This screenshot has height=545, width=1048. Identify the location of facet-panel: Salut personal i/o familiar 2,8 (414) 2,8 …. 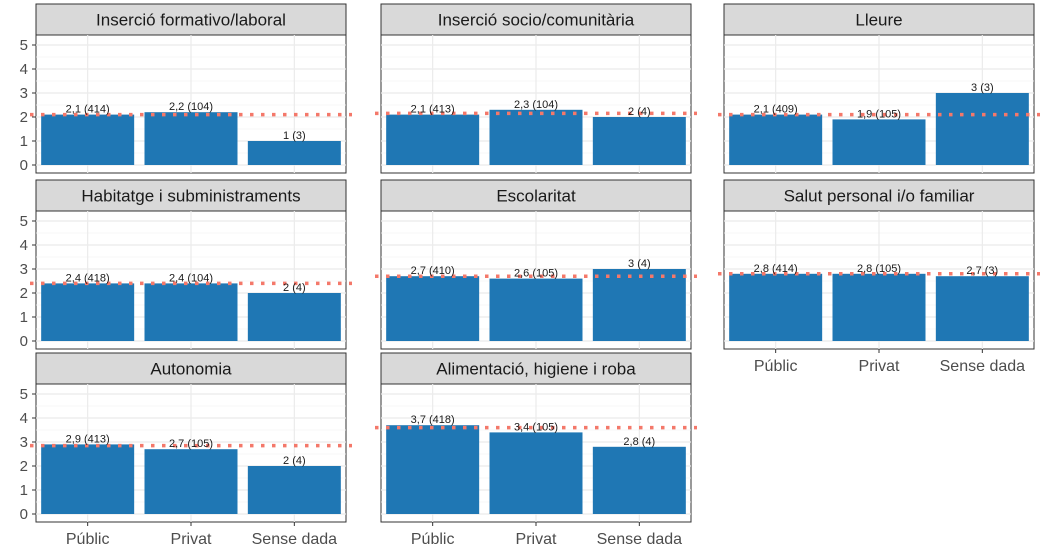
(879, 277).